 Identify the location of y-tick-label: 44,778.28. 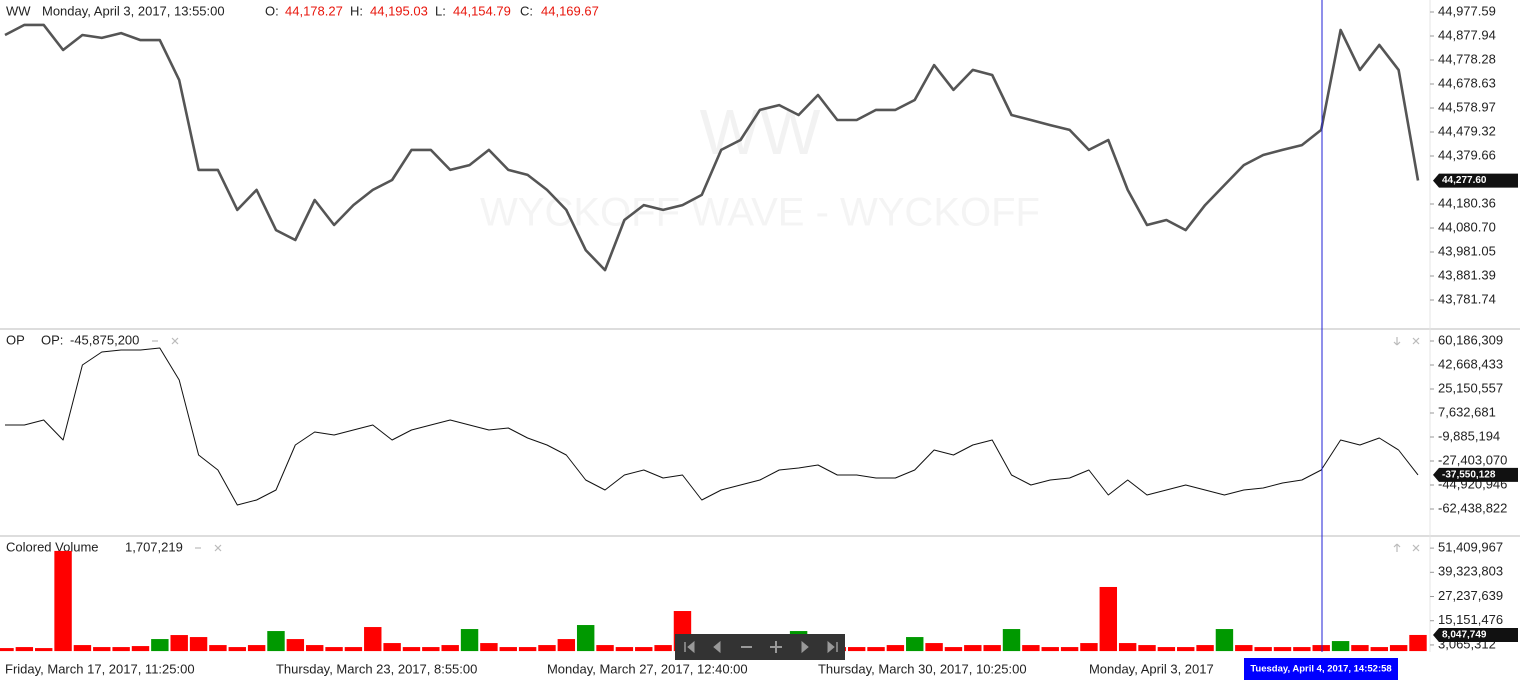
(1467, 58).